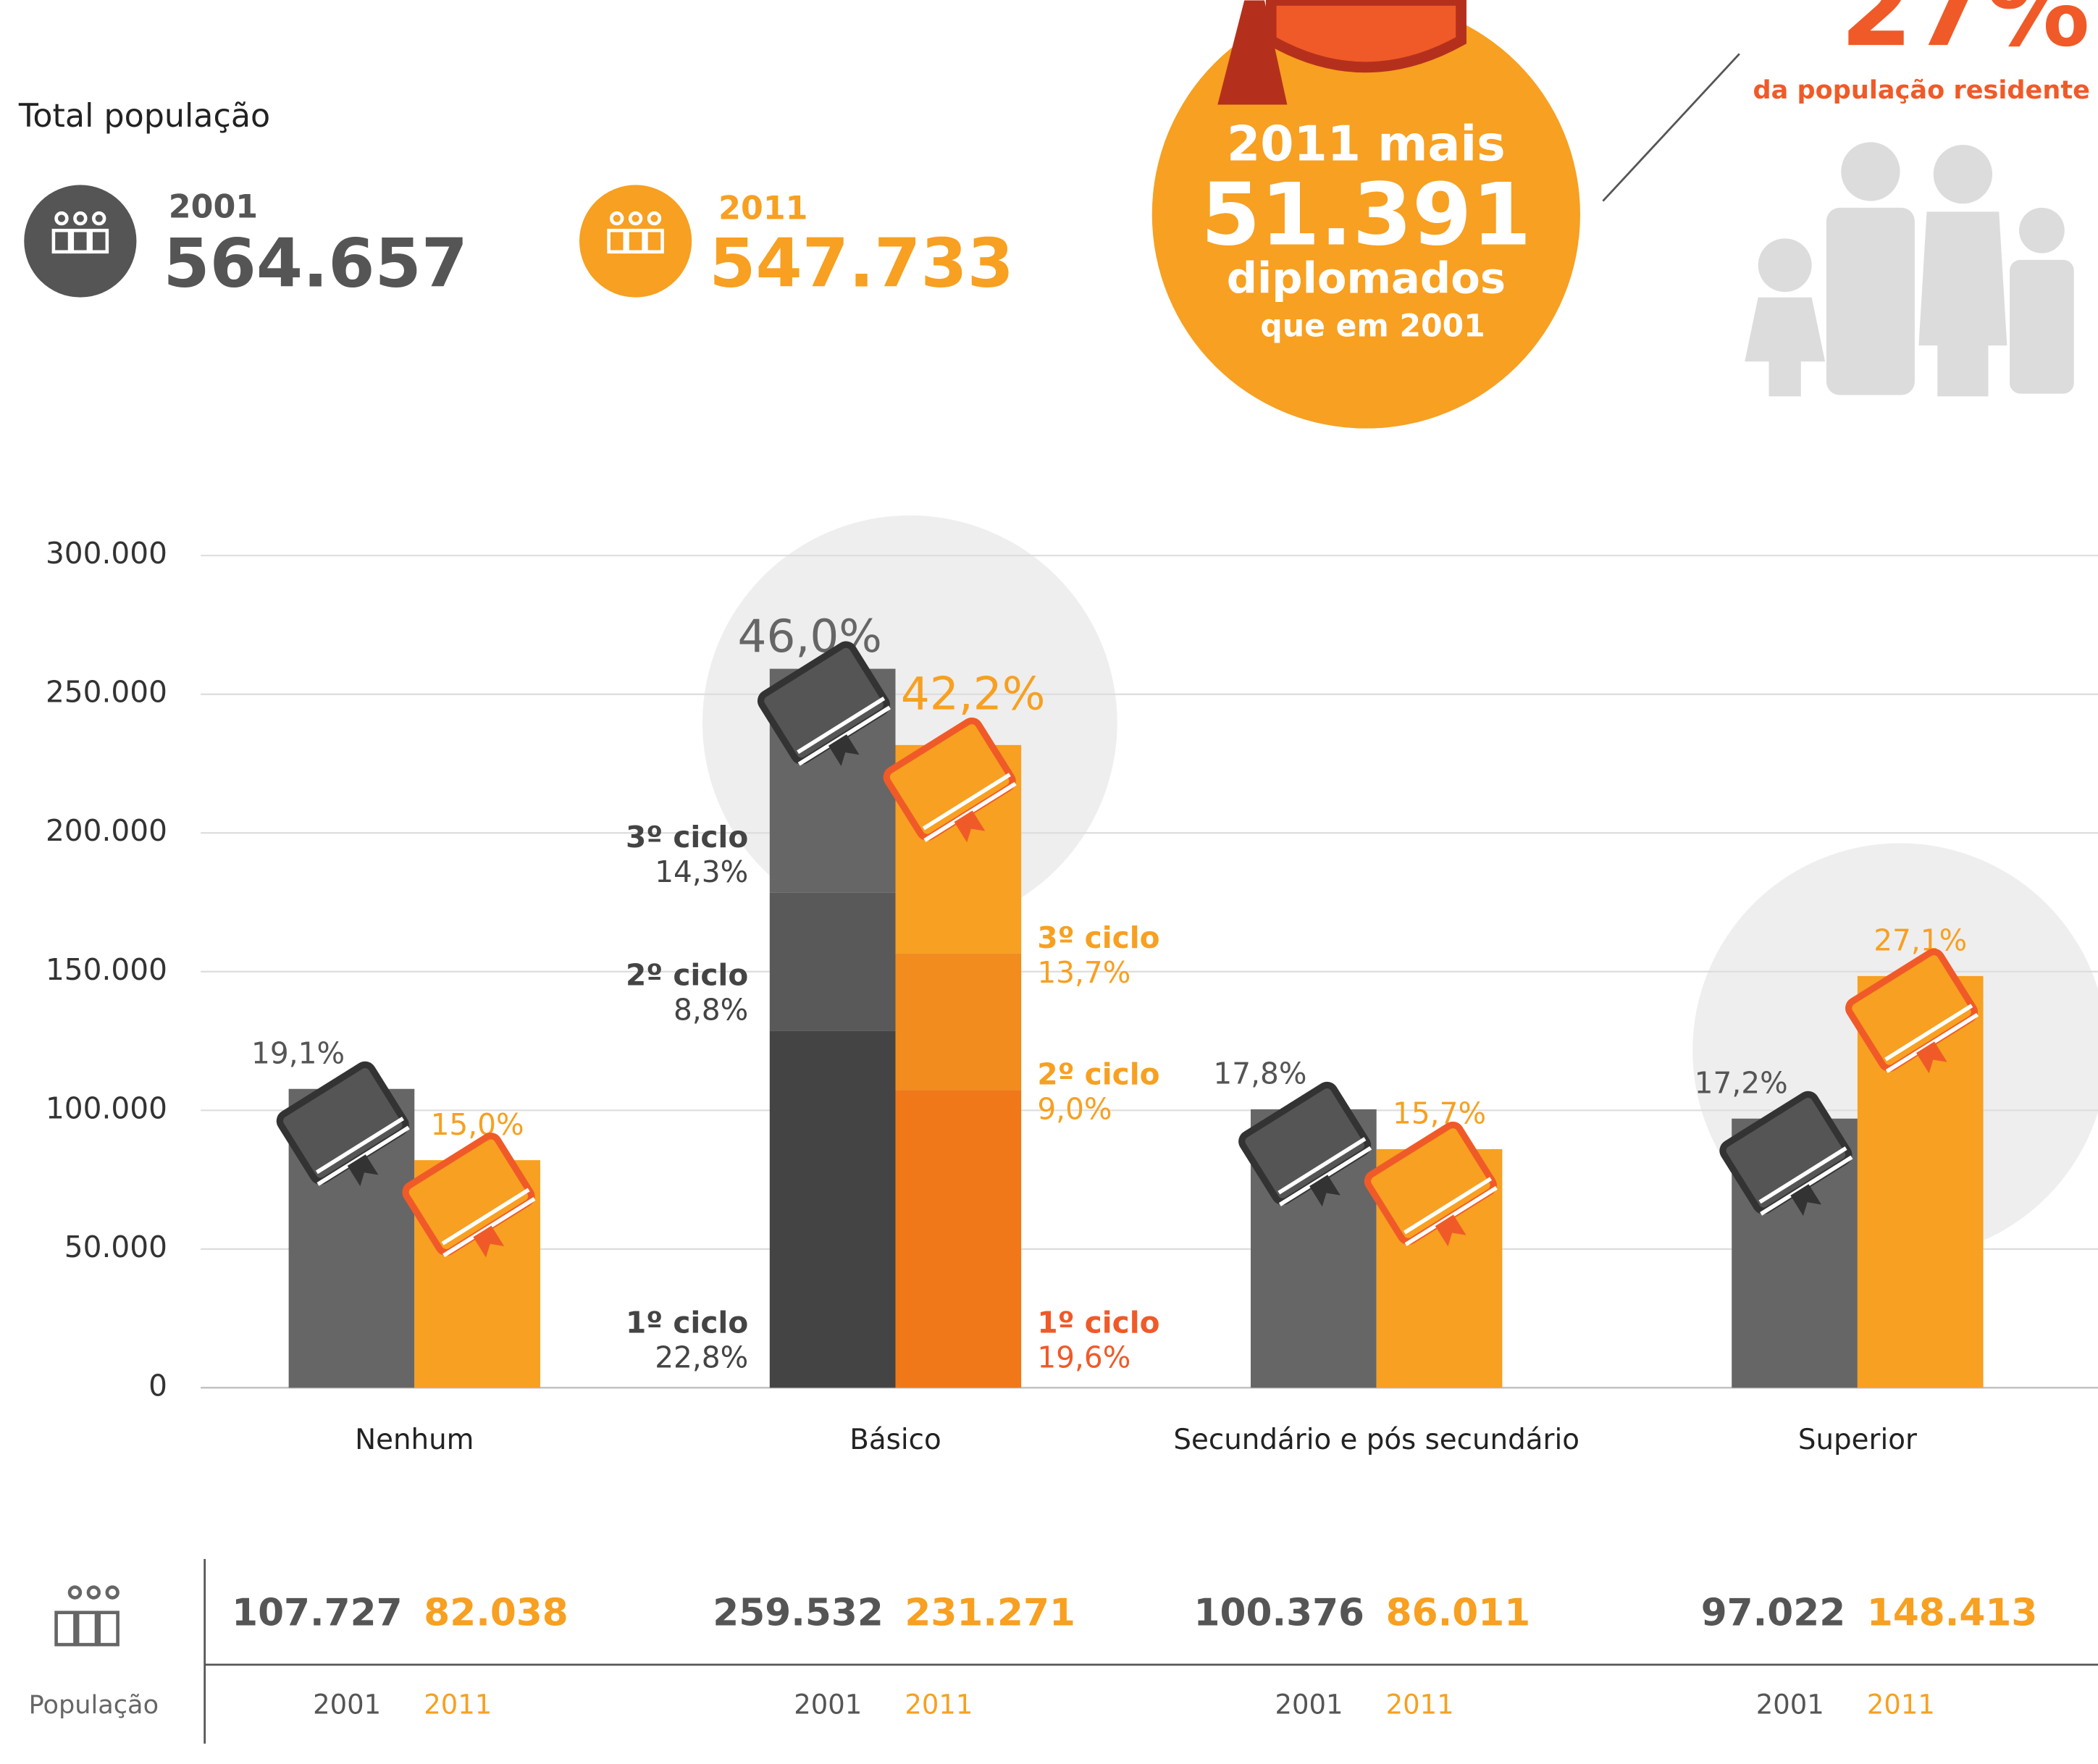 Image resolution: width=2098 pixels, height=1764 pixels. I want to click on total-year: 2011, so click(763, 208).